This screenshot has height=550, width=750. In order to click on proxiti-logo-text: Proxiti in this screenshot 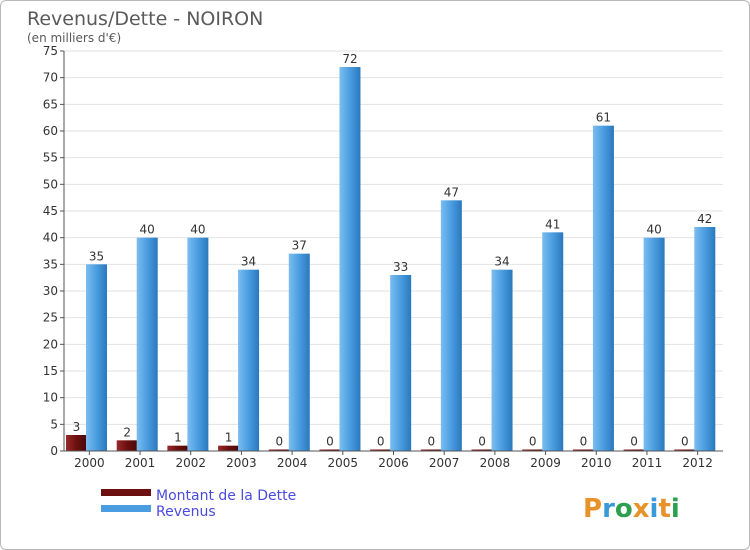, I will do `click(631, 509)`.